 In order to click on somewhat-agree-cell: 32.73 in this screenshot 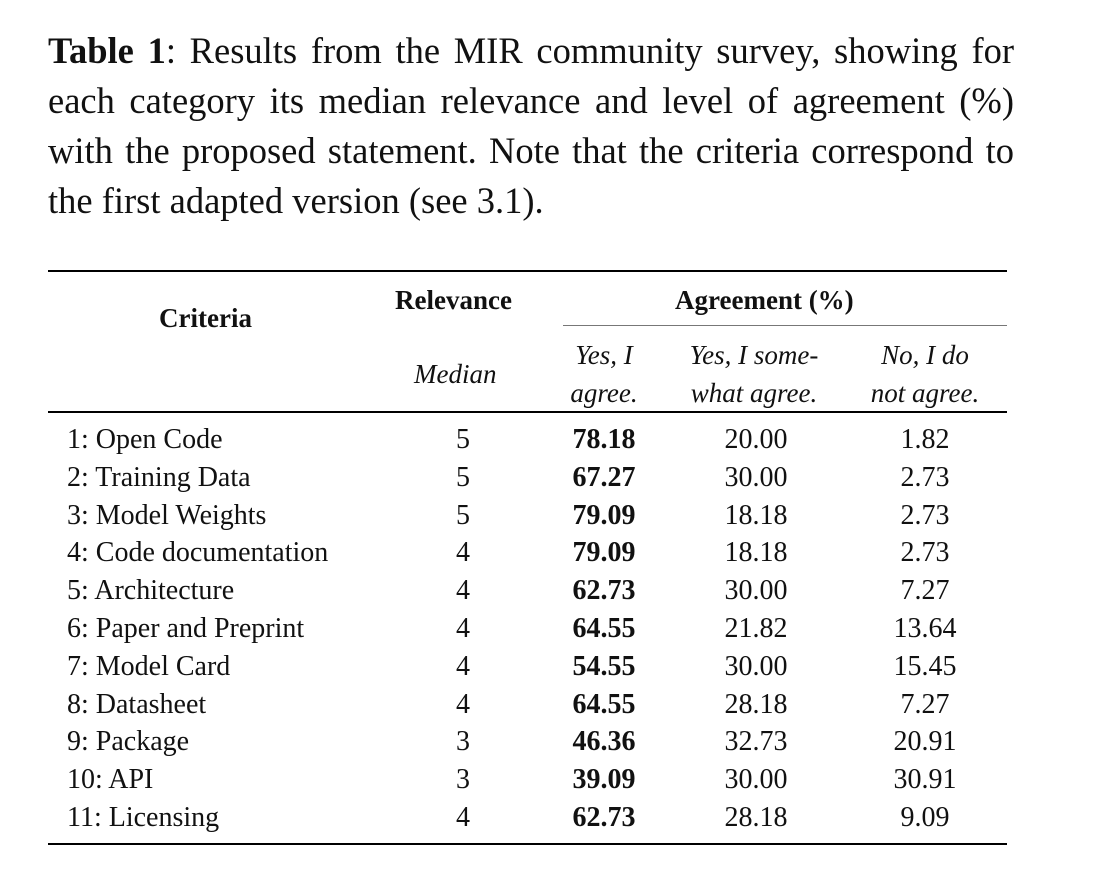, I will do `click(756, 742)`.